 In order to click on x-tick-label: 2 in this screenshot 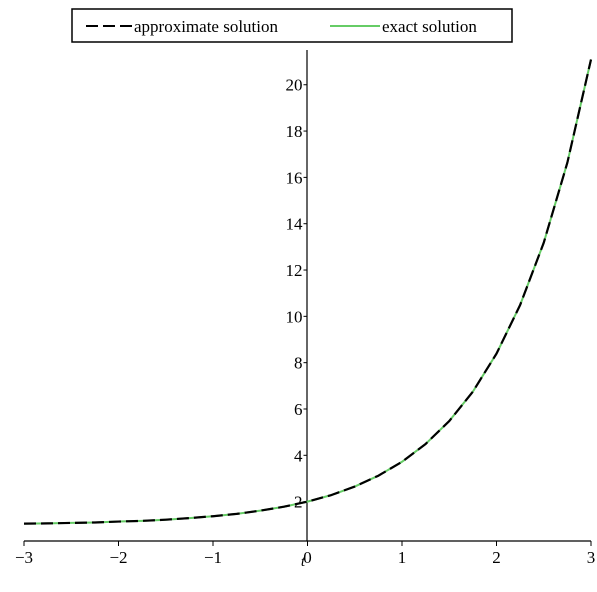, I will do `click(496, 557)`.